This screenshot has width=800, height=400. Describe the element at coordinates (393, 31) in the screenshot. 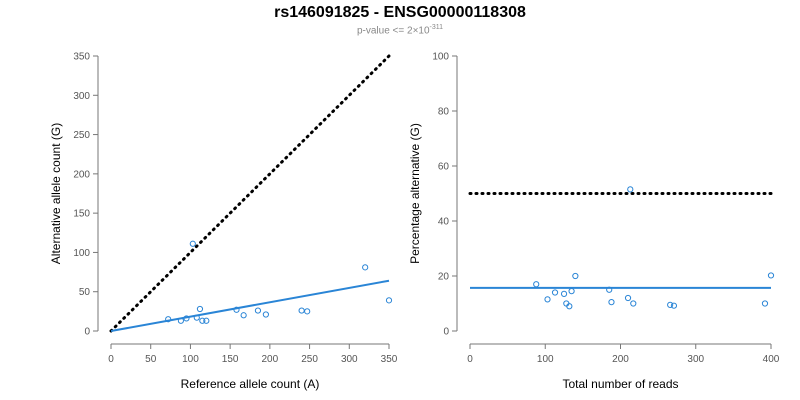

I see `subtitle-prefix: p-value <= 2×10` at that location.